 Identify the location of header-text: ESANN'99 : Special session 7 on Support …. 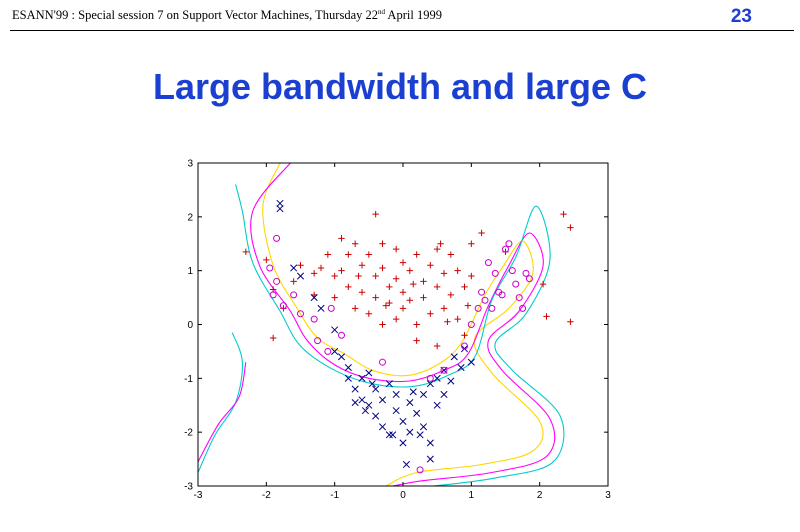
(195, 15).